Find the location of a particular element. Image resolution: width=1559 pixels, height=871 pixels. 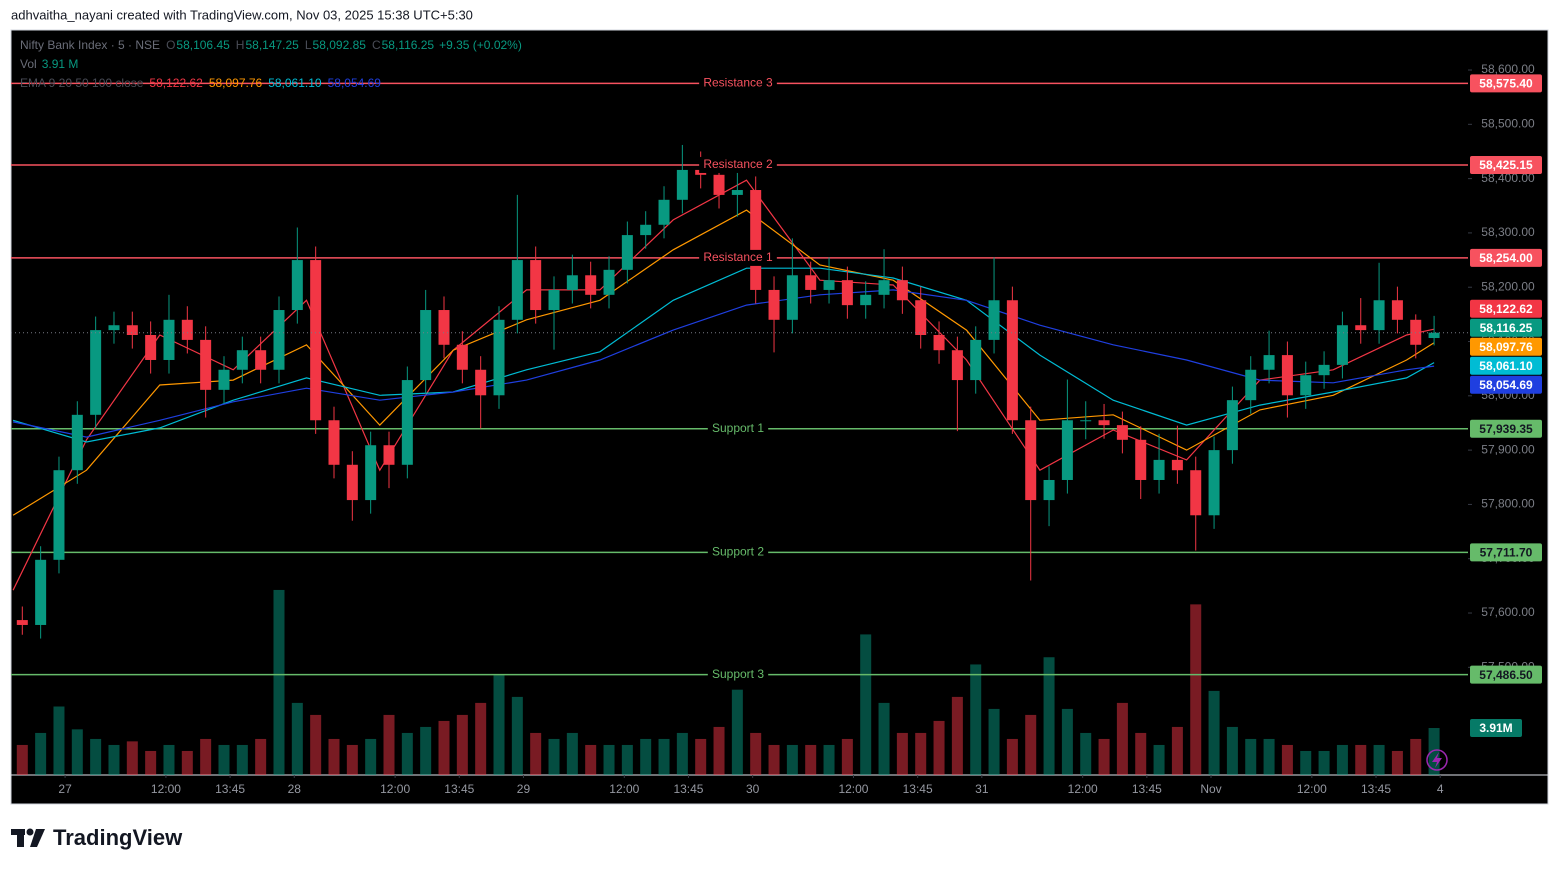

ma-legend-value: 58,054.69 is located at coordinates (355, 83).